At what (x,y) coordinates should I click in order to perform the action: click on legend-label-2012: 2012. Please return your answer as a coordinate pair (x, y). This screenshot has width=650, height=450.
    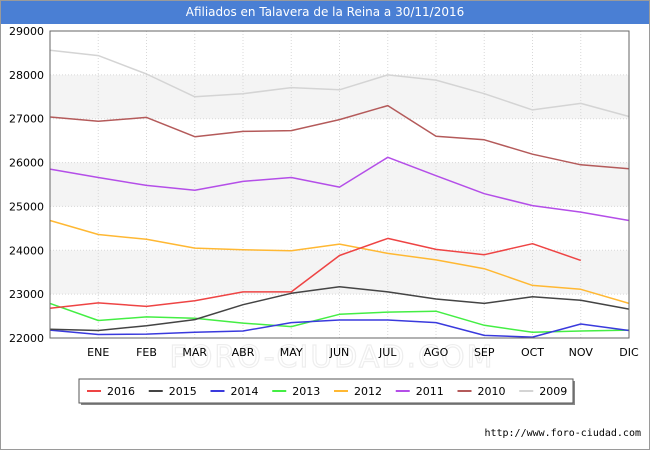
    Looking at the image, I should click on (368, 391).